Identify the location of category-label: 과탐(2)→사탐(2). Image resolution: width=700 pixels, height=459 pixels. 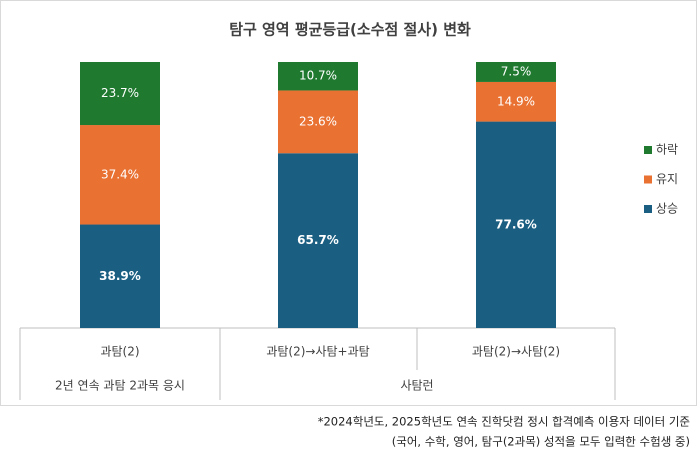
(516, 352).